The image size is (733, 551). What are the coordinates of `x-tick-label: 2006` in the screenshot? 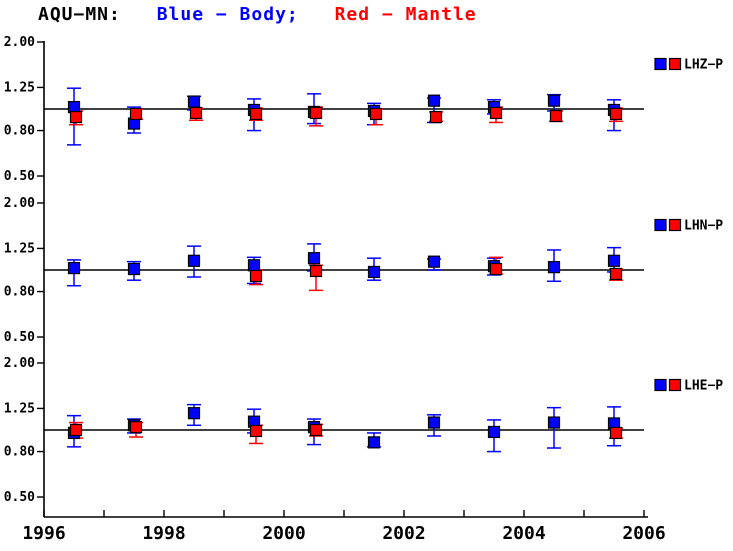 It's located at (643, 533).